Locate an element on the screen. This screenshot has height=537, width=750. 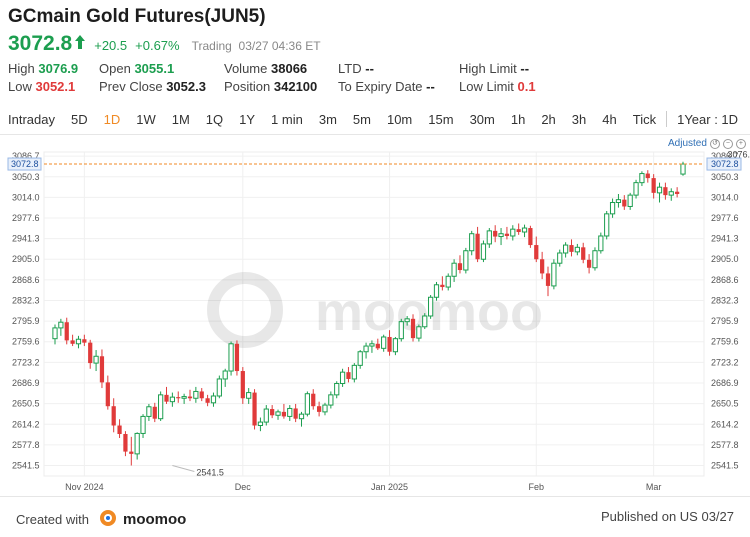
zoom-in-icon: + is located at coordinates (740, 143).